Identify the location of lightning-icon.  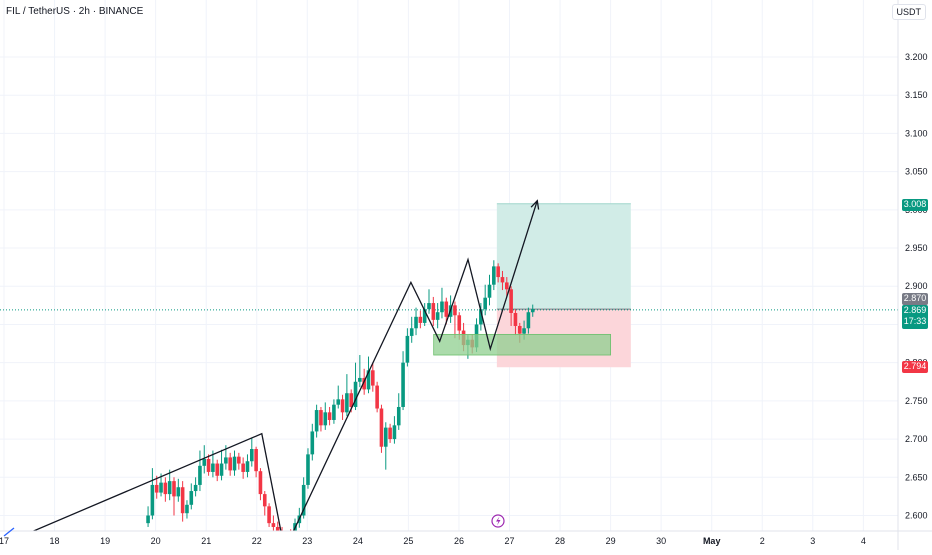
(498, 521).